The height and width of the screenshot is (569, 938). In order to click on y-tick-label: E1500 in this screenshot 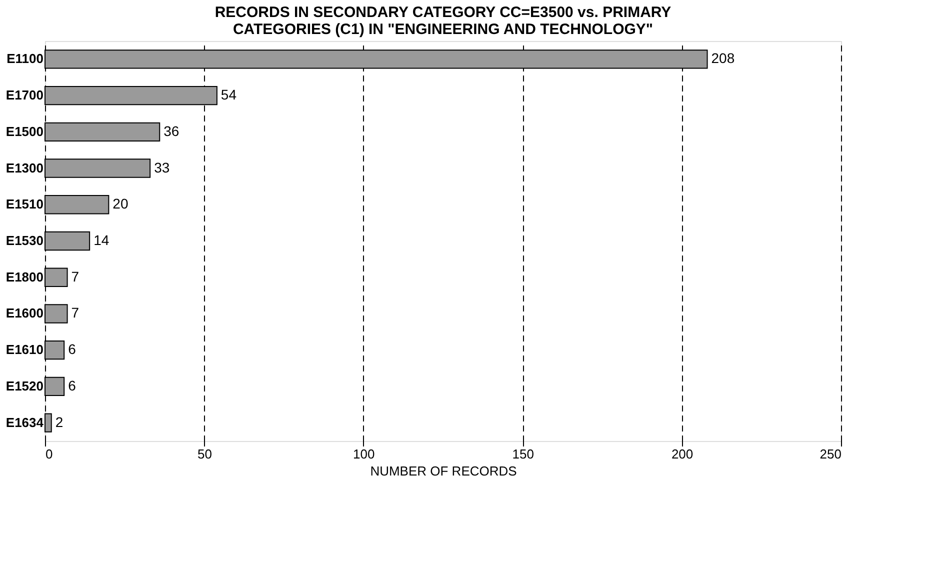, I will do `click(25, 131)`.